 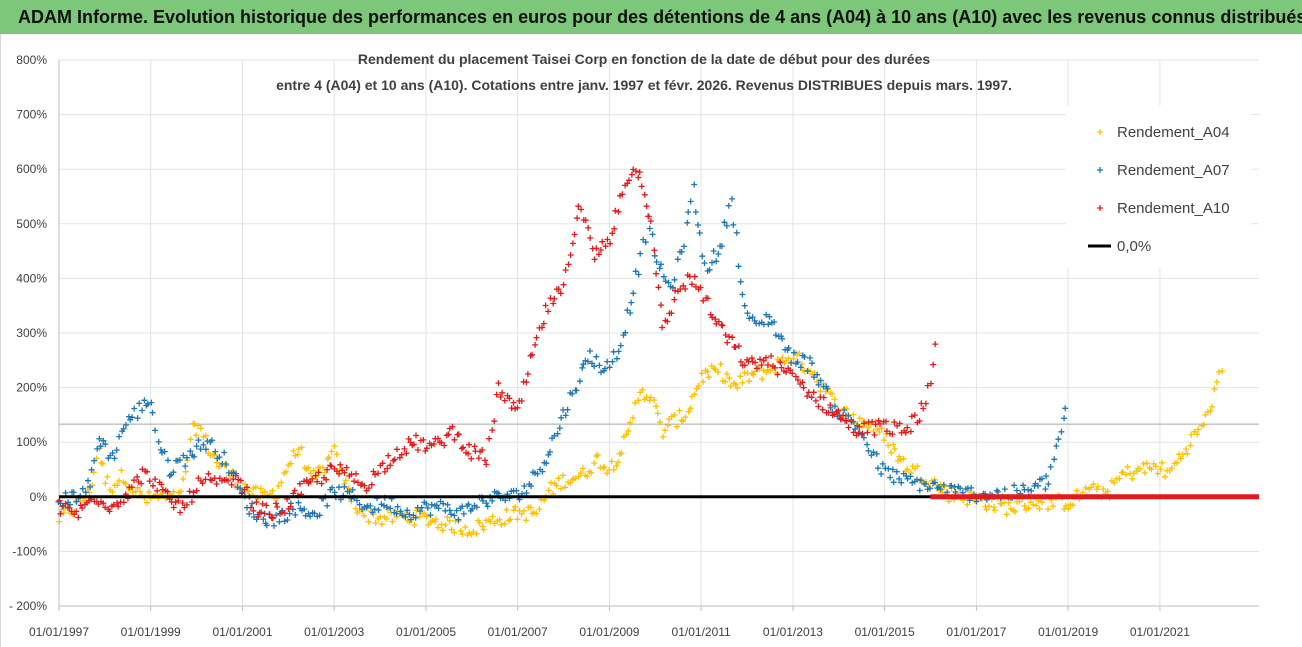 I want to click on y-tick-label: 400%, so click(x=31, y=278).